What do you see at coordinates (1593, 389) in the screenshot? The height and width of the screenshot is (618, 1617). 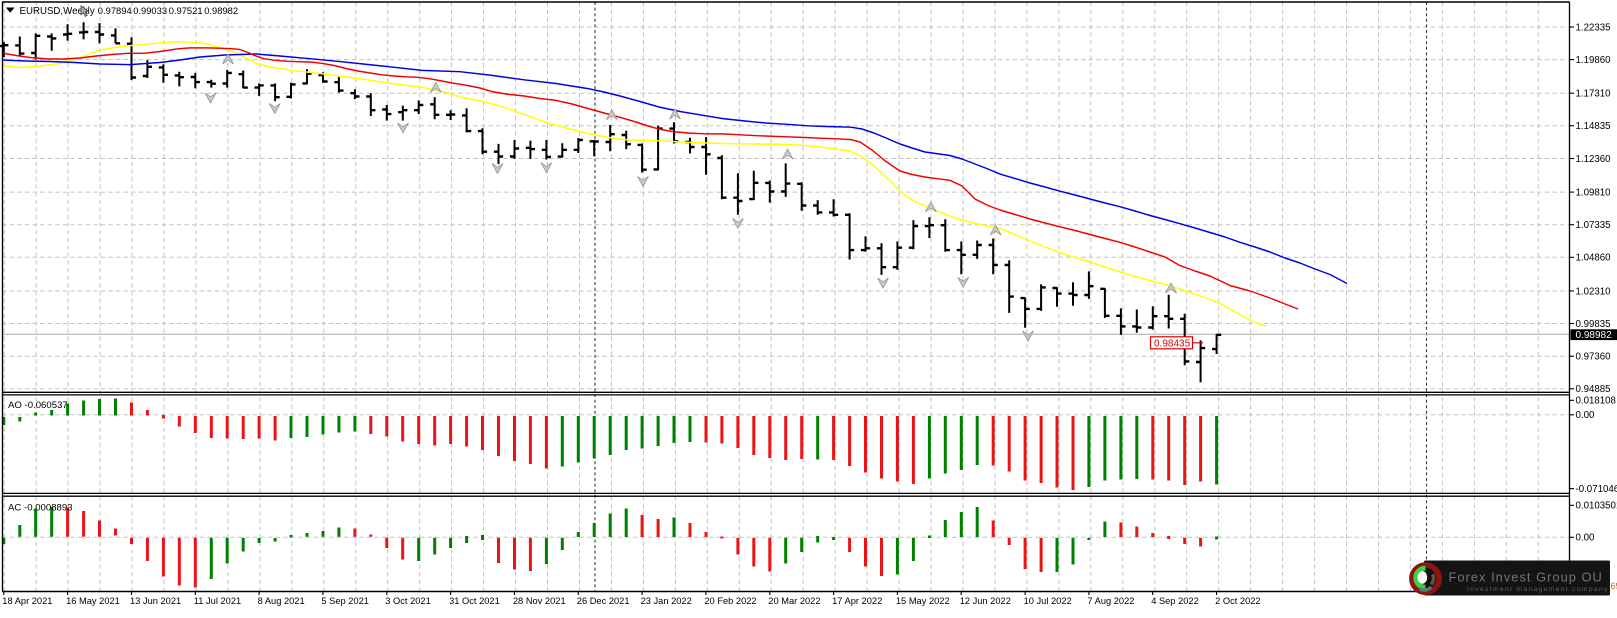 I see `svg-text: 0.94885` at bounding box center [1593, 389].